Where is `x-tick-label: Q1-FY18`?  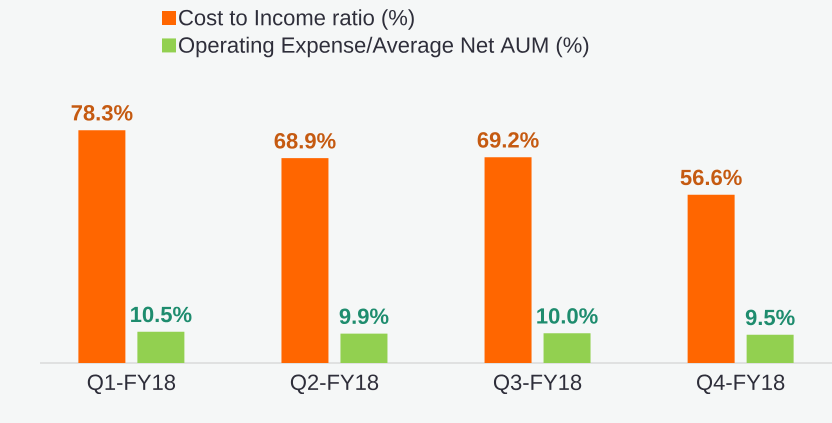
x-tick-label: Q1-FY18 is located at coordinates (132, 384).